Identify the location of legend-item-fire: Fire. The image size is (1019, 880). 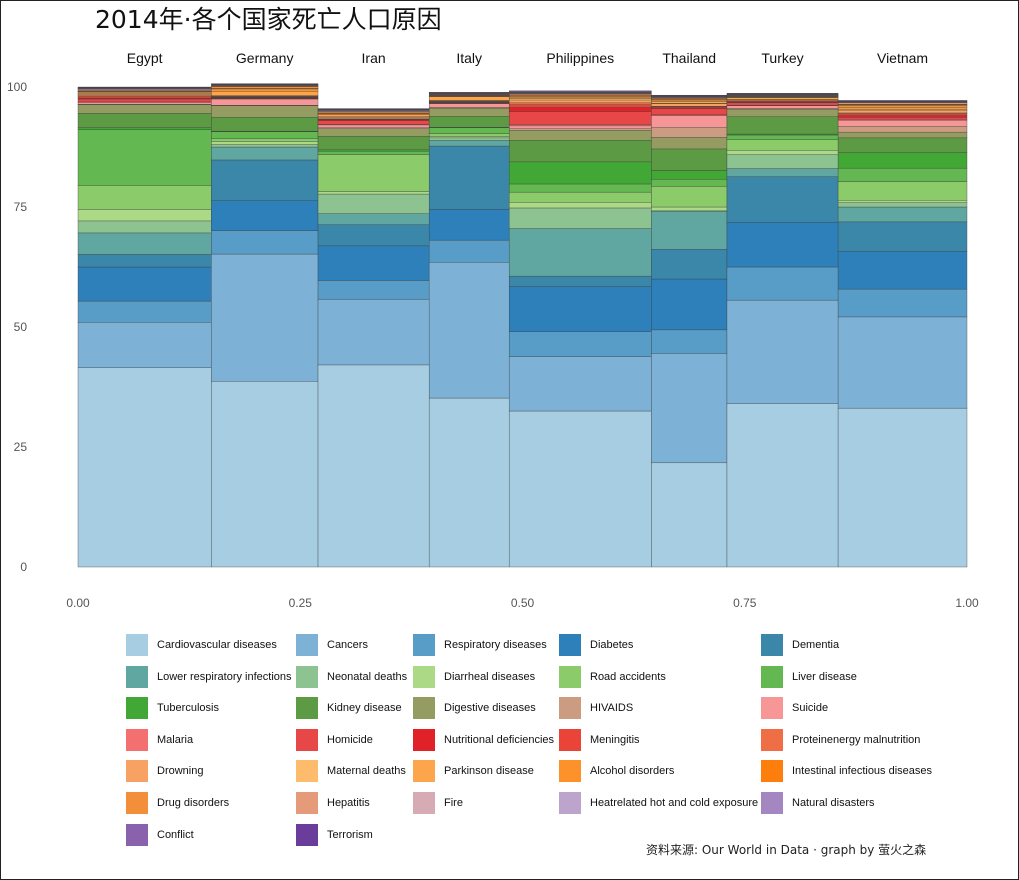
(438, 803).